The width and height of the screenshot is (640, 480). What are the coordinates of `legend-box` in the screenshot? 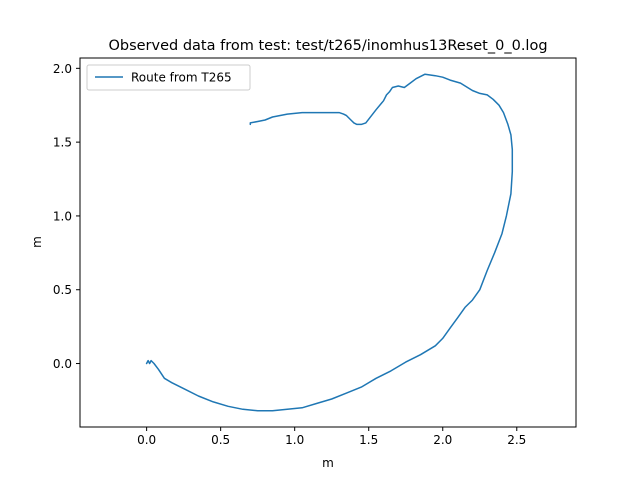 It's located at (168, 77).